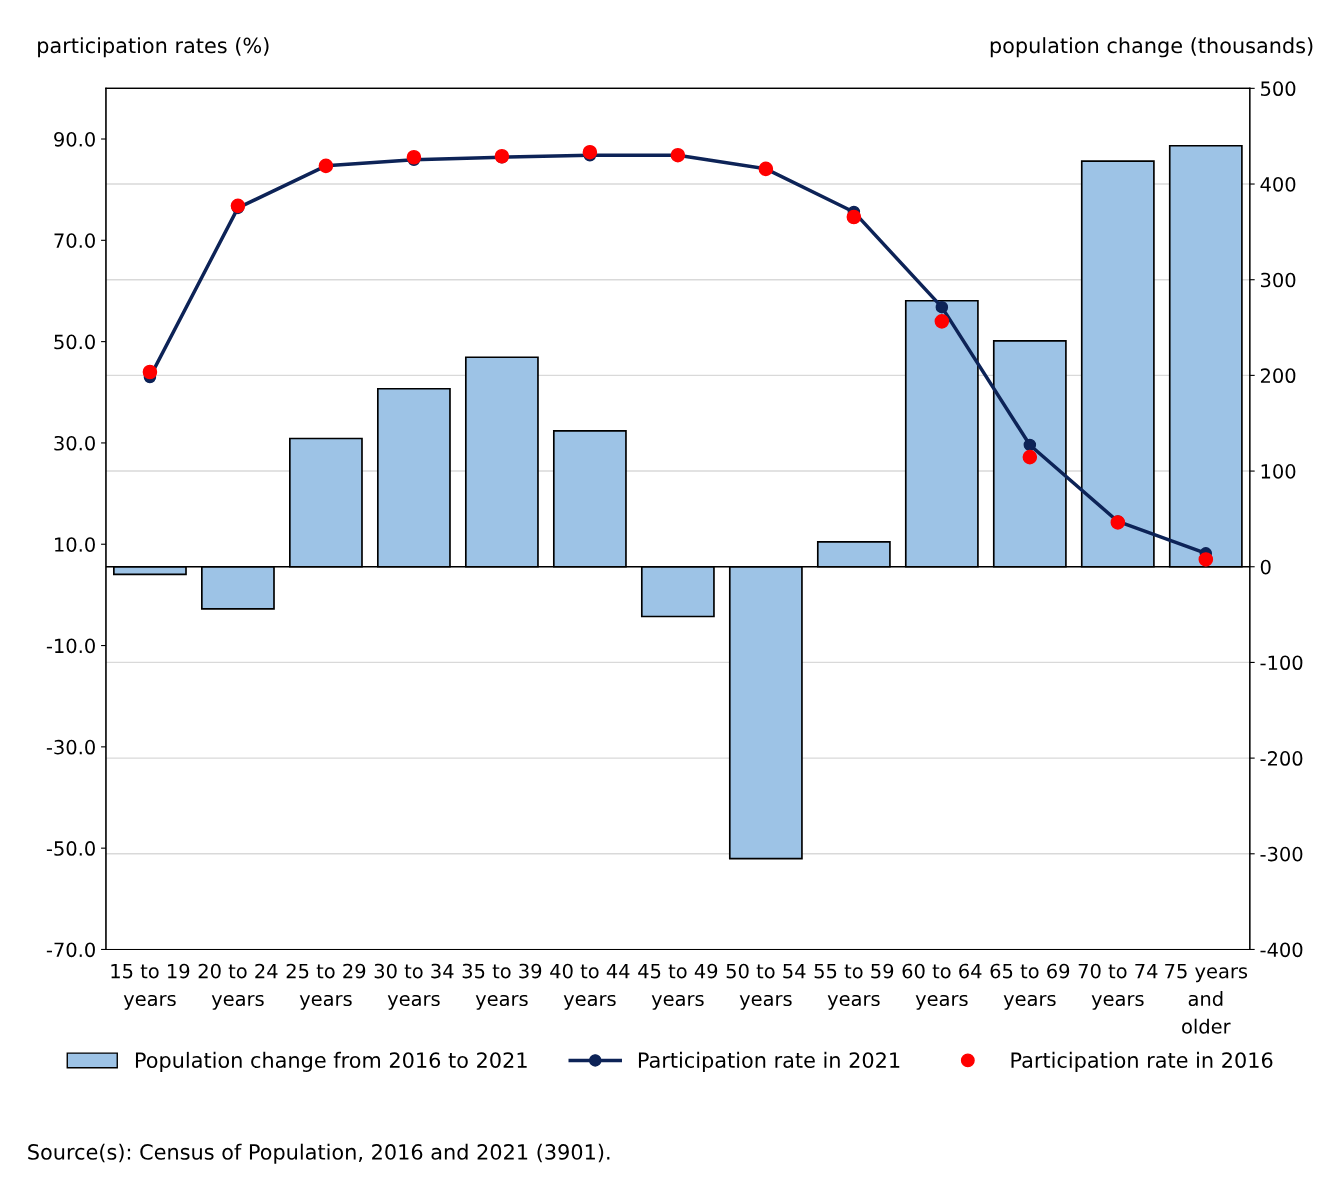  Describe the element at coordinates (1281, 758) in the screenshot. I see `y2-tick-label: -200` at that location.